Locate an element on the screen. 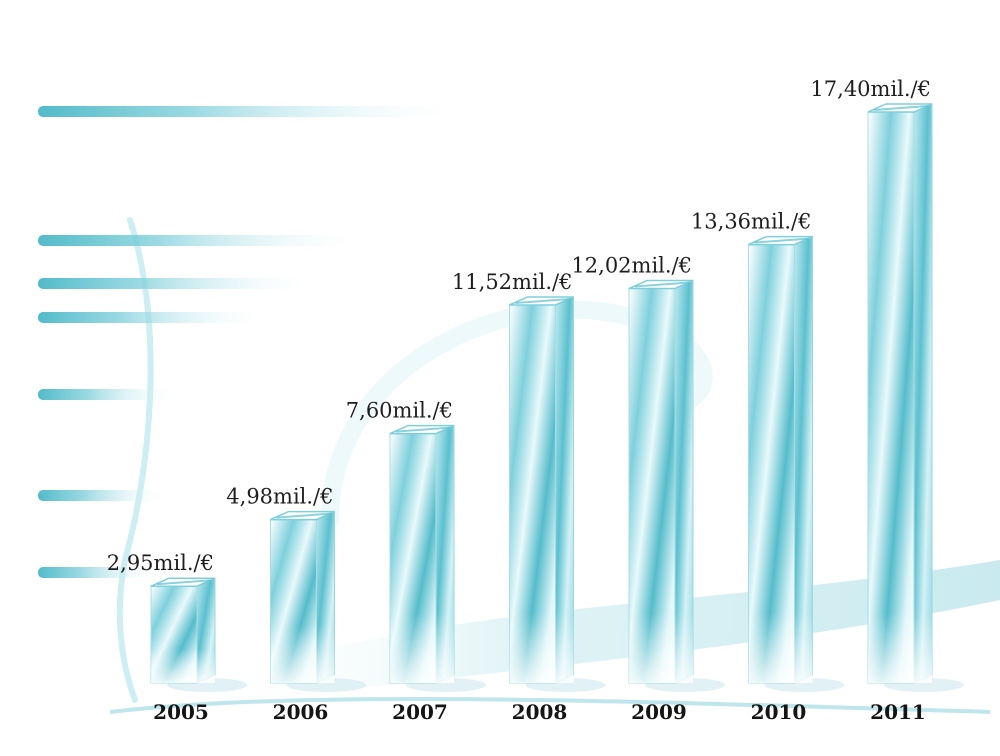 The image size is (1000, 756). x-tick-label: 2010 is located at coordinates (779, 712).